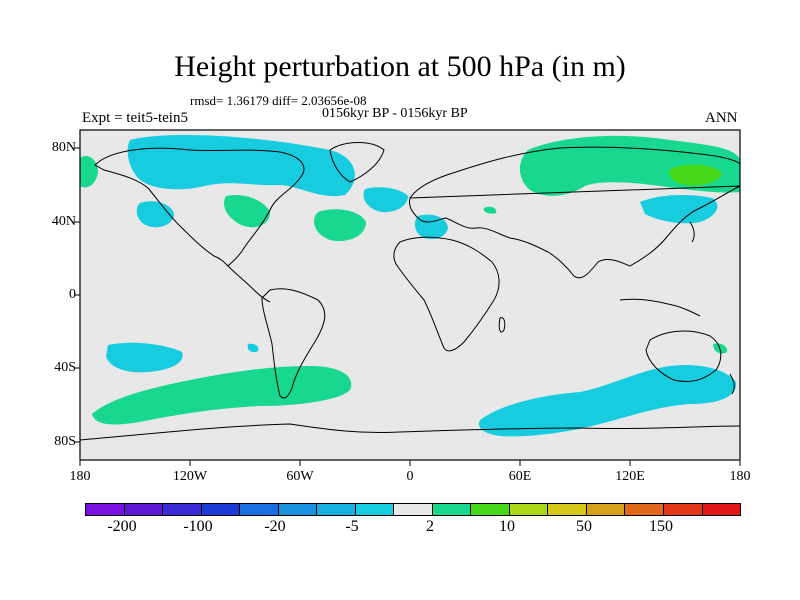  I want to click on colorbar, so click(413, 509).